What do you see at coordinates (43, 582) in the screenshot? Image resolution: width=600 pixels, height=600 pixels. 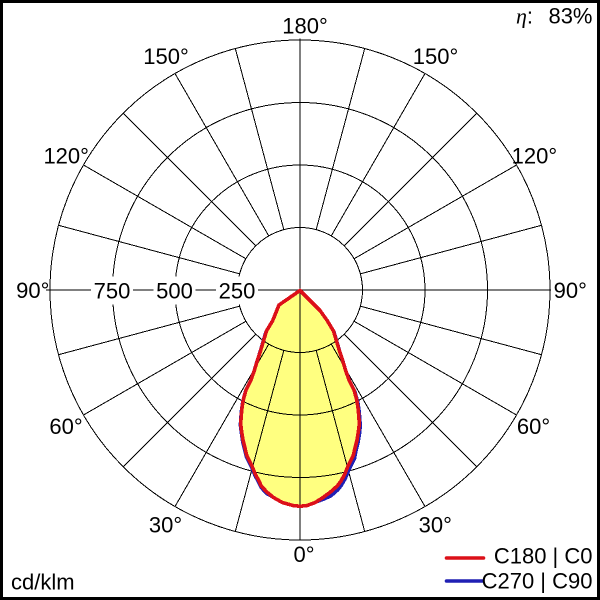 I see `svg-text: cd/klm` at bounding box center [43, 582].